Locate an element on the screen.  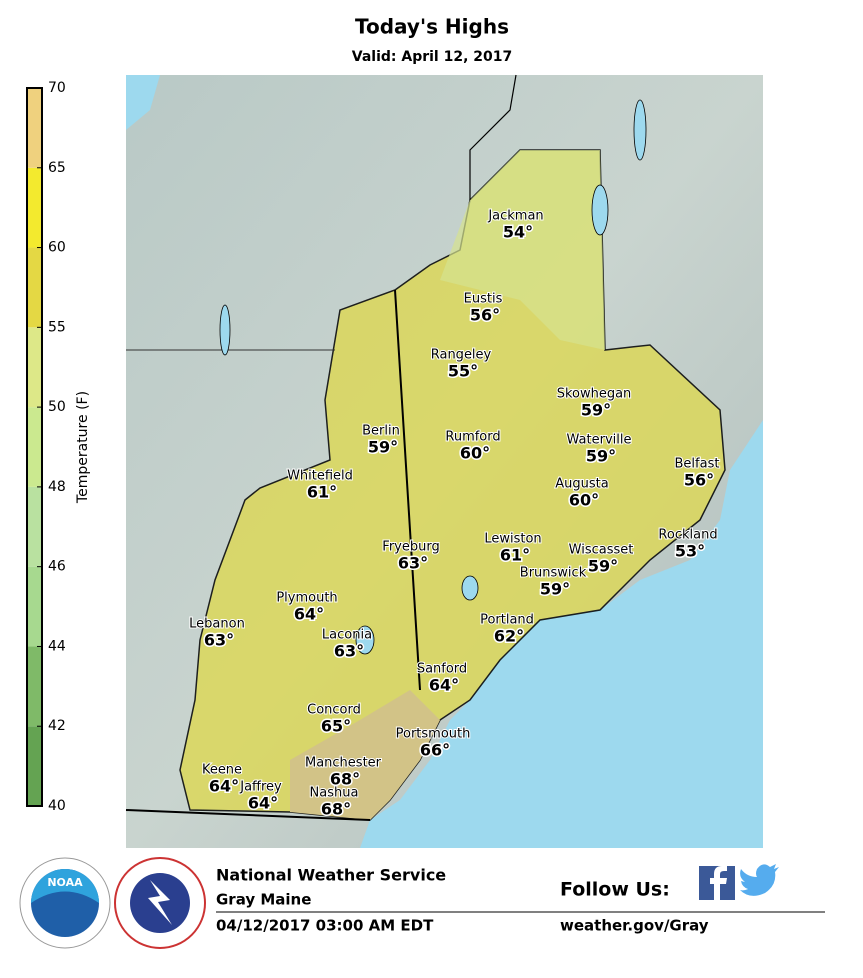
city-name: Keene is located at coordinates (222, 770).